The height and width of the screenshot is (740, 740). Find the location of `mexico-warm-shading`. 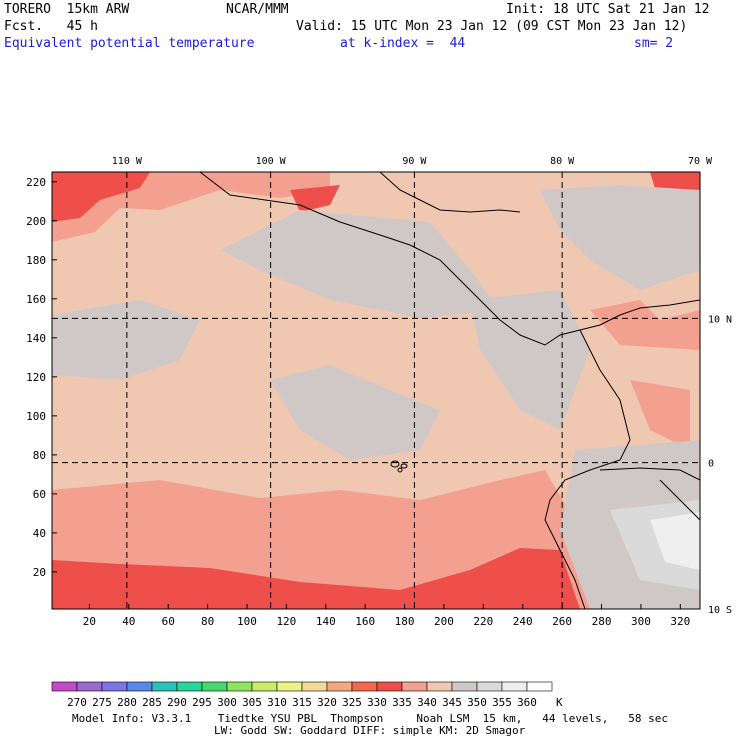

mexico-warm-shading is located at coordinates (315, 198).